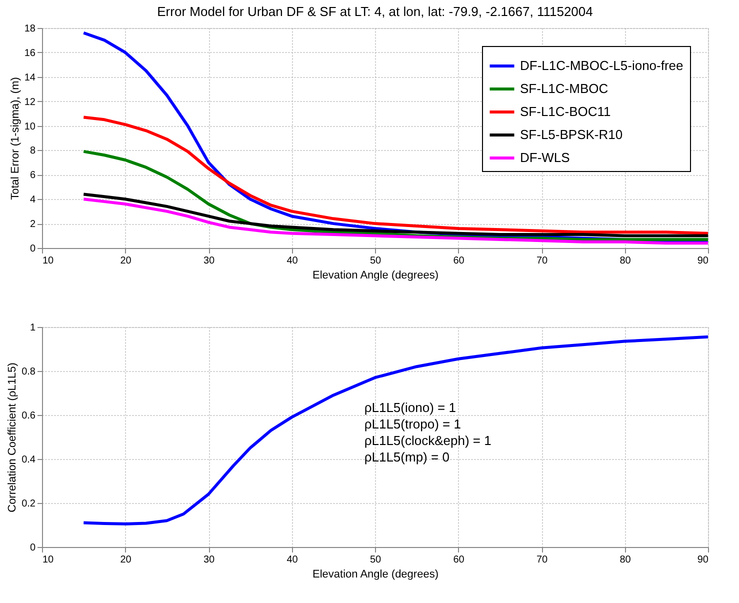  I want to click on y-tick-label: 4, so click(33, 200).